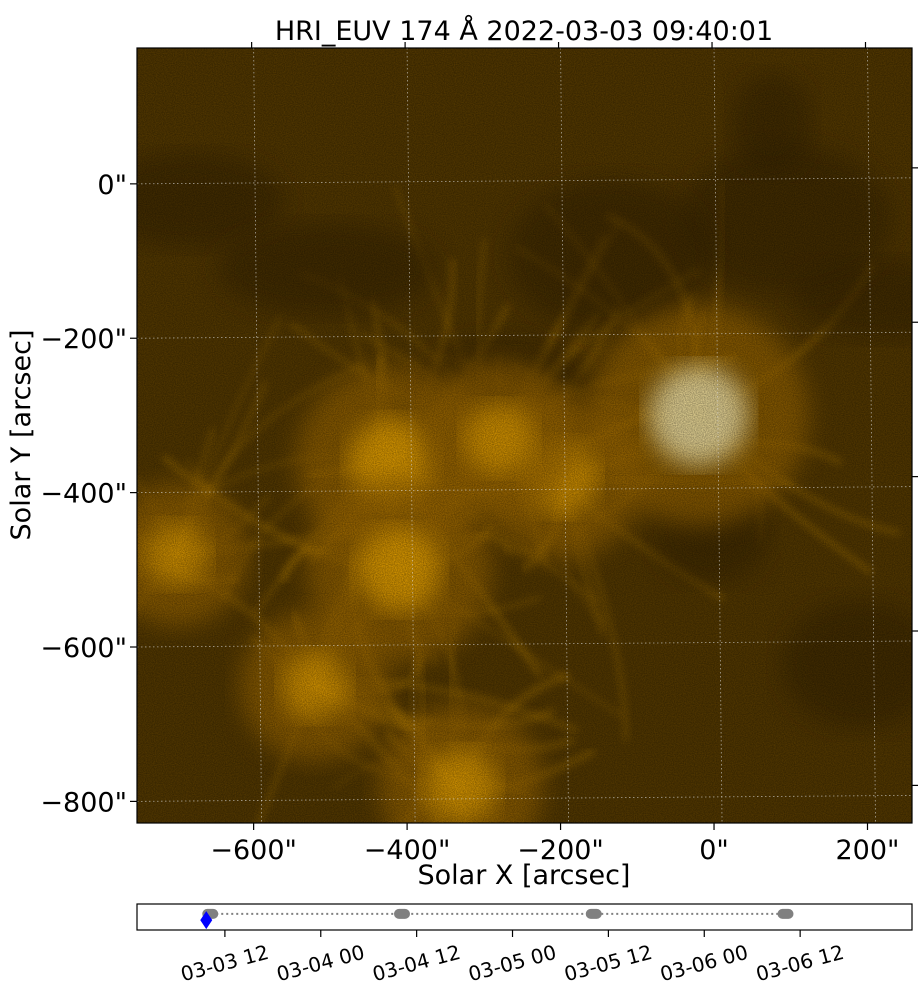 Image resolution: width=921 pixels, height=993 pixels. What do you see at coordinates (560, 850) in the screenshot?
I see `x-tick-label: −200"` at bounding box center [560, 850].